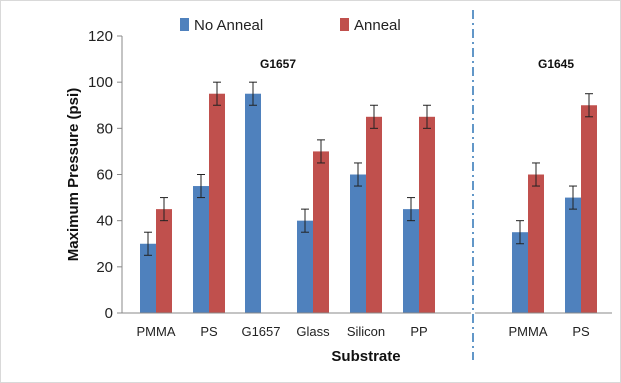  What do you see at coordinates (104, 267) in the screenshot?
I see `y-tick-label: 20` at bounding box center [104, 267].